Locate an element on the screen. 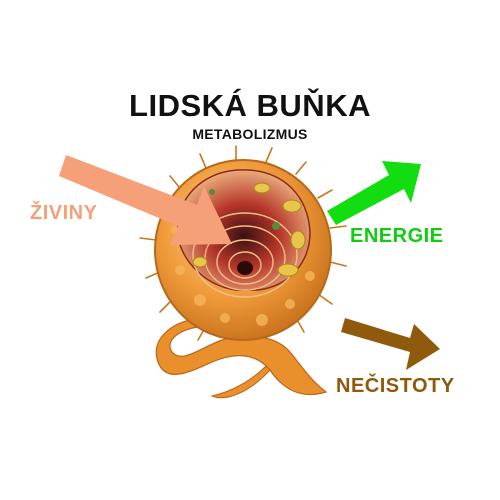 This screenshot has width=500, height=500. page-title: LIDSKÁ BUŇKA is located at coordinates (250, 105).